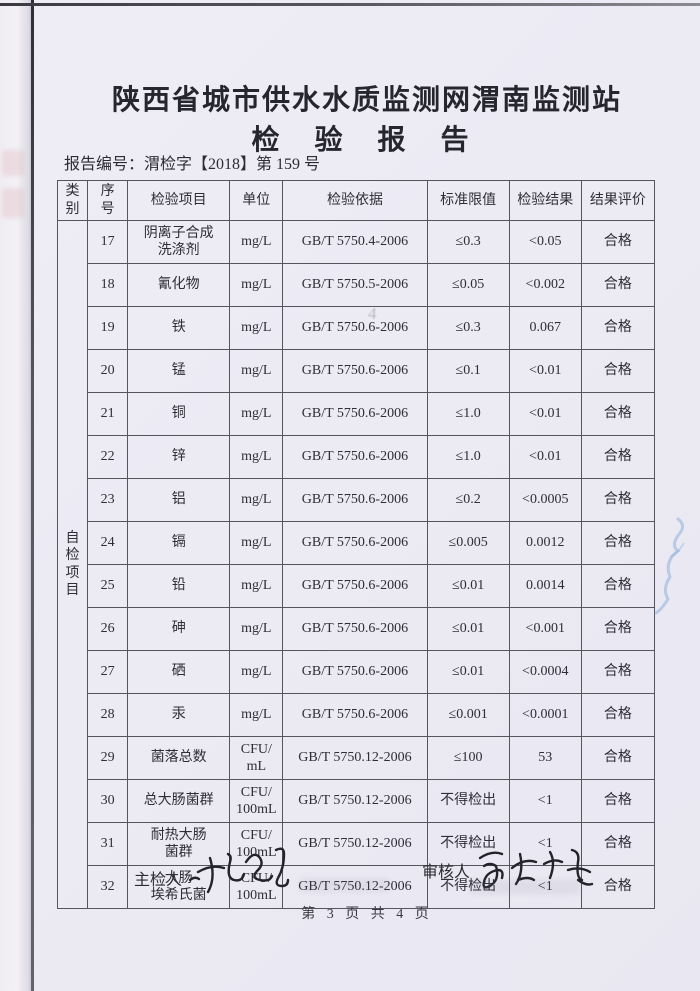  Describe the element at coordinates (72, 200) in the screenshot. I see `column-header: 类别` at that location.